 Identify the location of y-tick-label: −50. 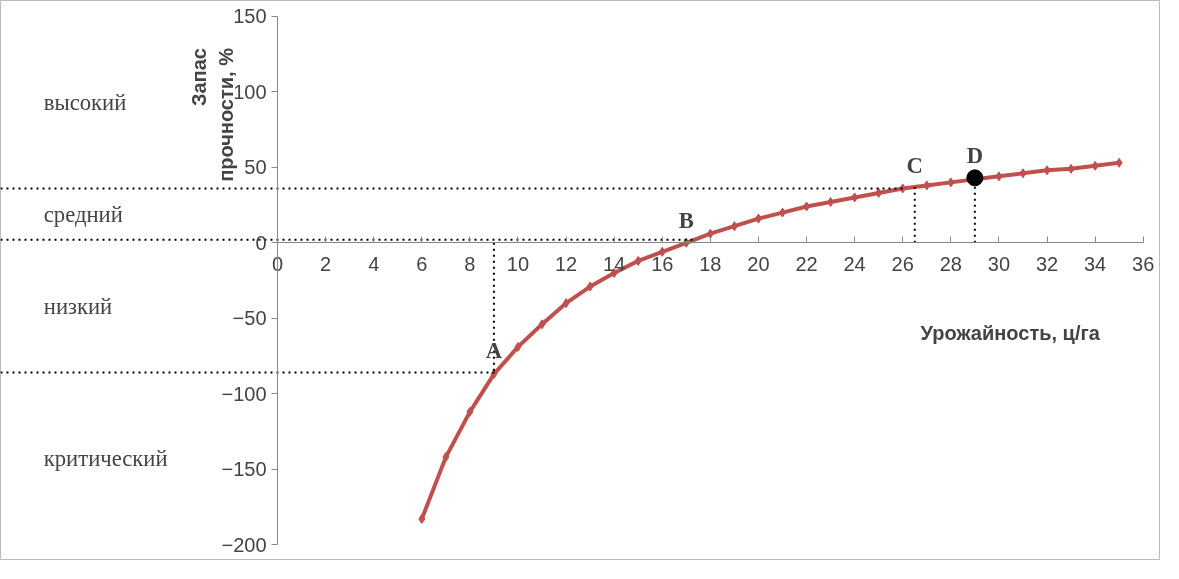
(249, 318).